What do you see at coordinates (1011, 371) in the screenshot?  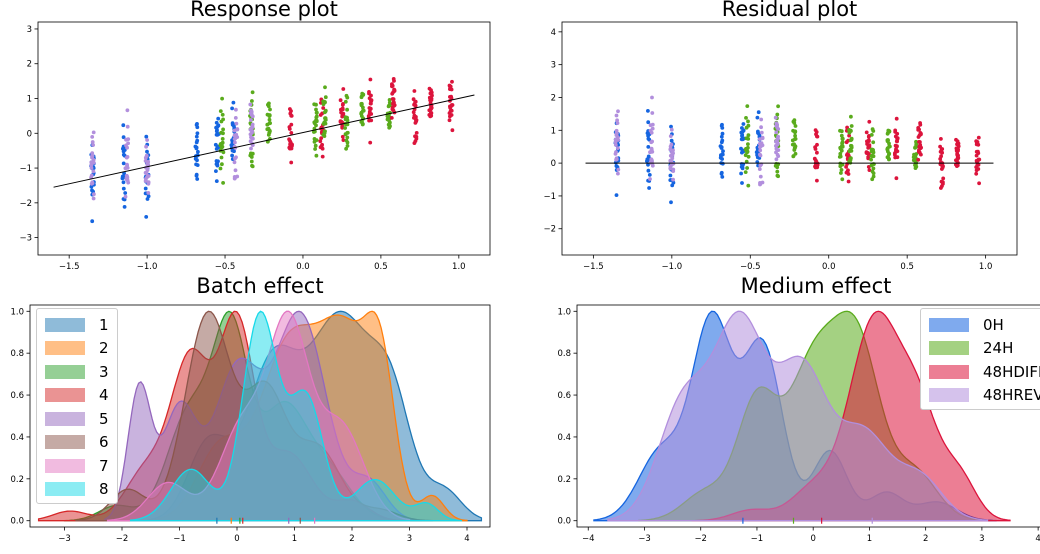 I see `legend-label: 48HDIFF` at bounding box center [1011, 371].